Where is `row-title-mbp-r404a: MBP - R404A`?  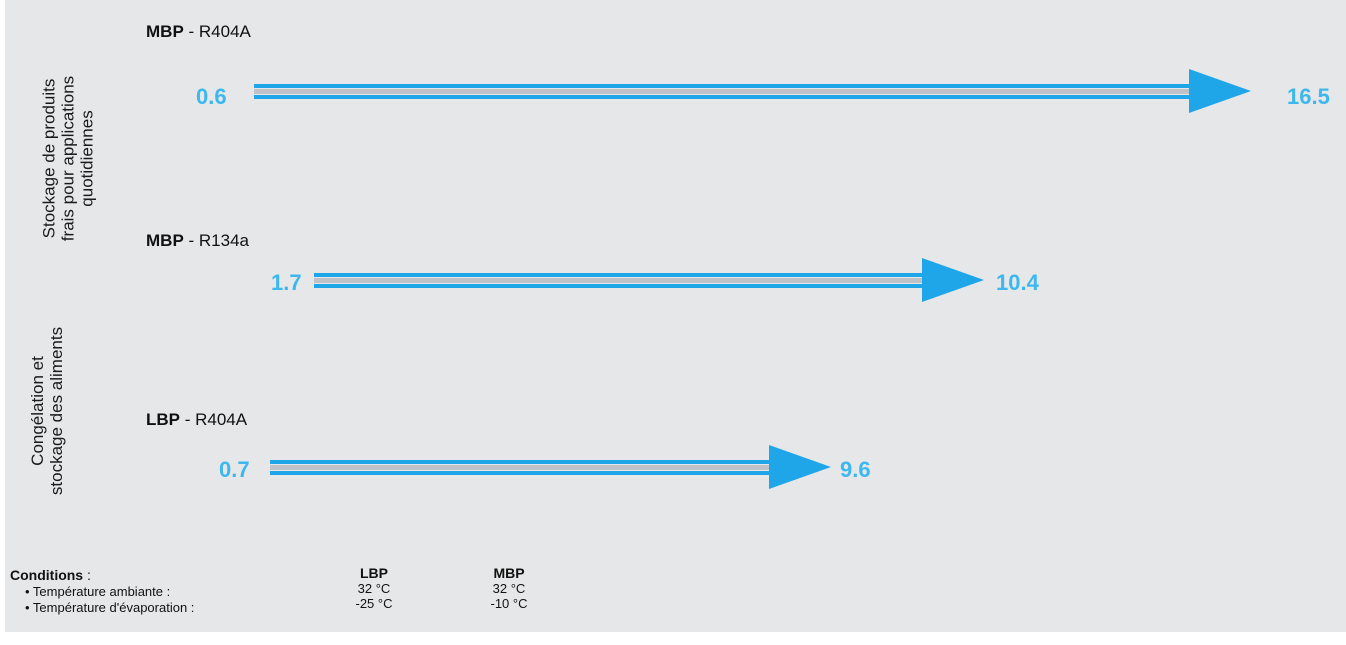 row-title-mbp-r404a: MBP - R404A is located at coordinates (198, 32).